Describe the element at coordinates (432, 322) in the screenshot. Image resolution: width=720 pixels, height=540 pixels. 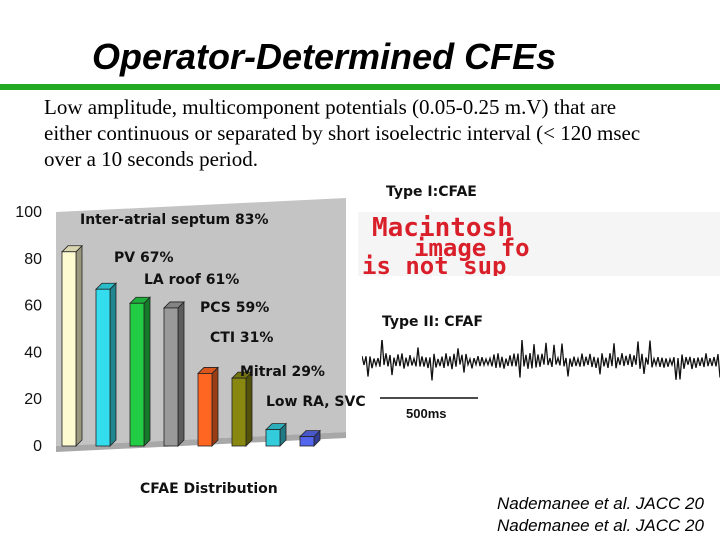
I see `type2-label: Type II: CFAF` at that location.